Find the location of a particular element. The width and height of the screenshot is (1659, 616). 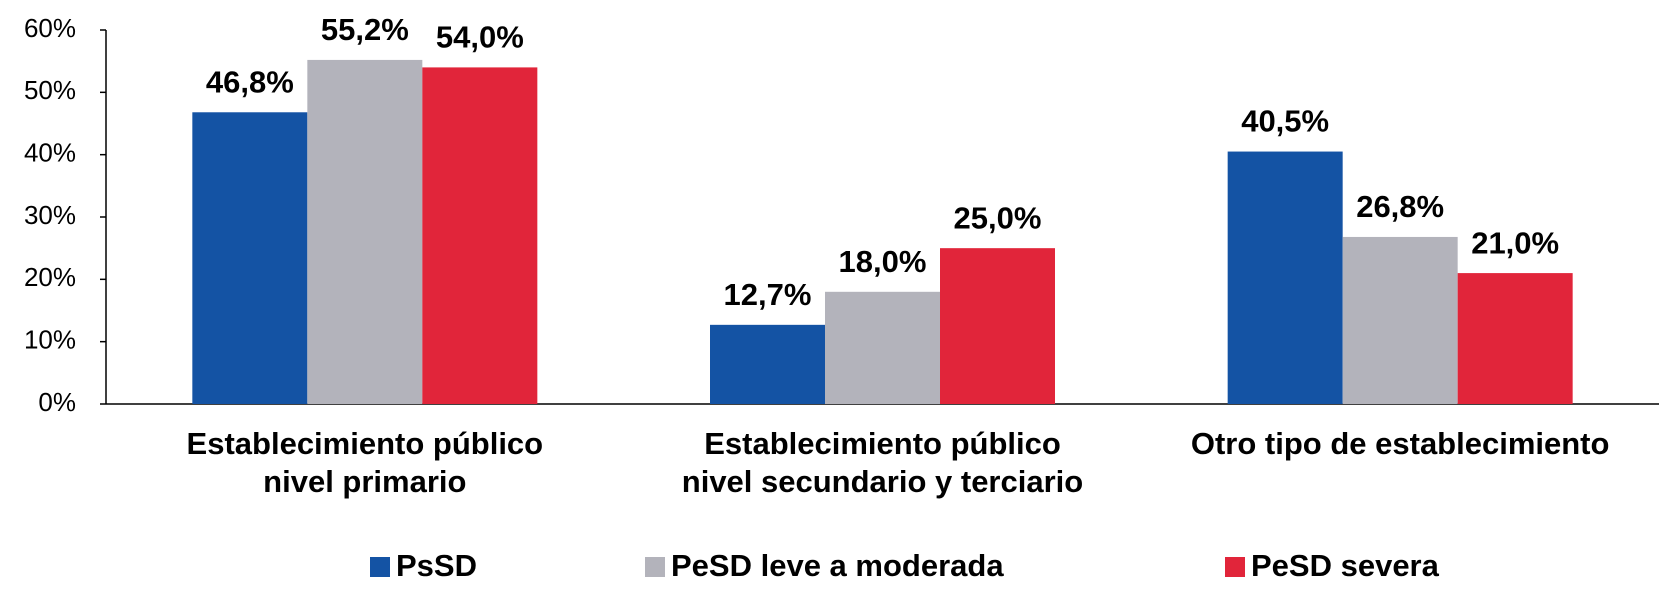

data-label: 54,0% is located at coordinates (480, 37).